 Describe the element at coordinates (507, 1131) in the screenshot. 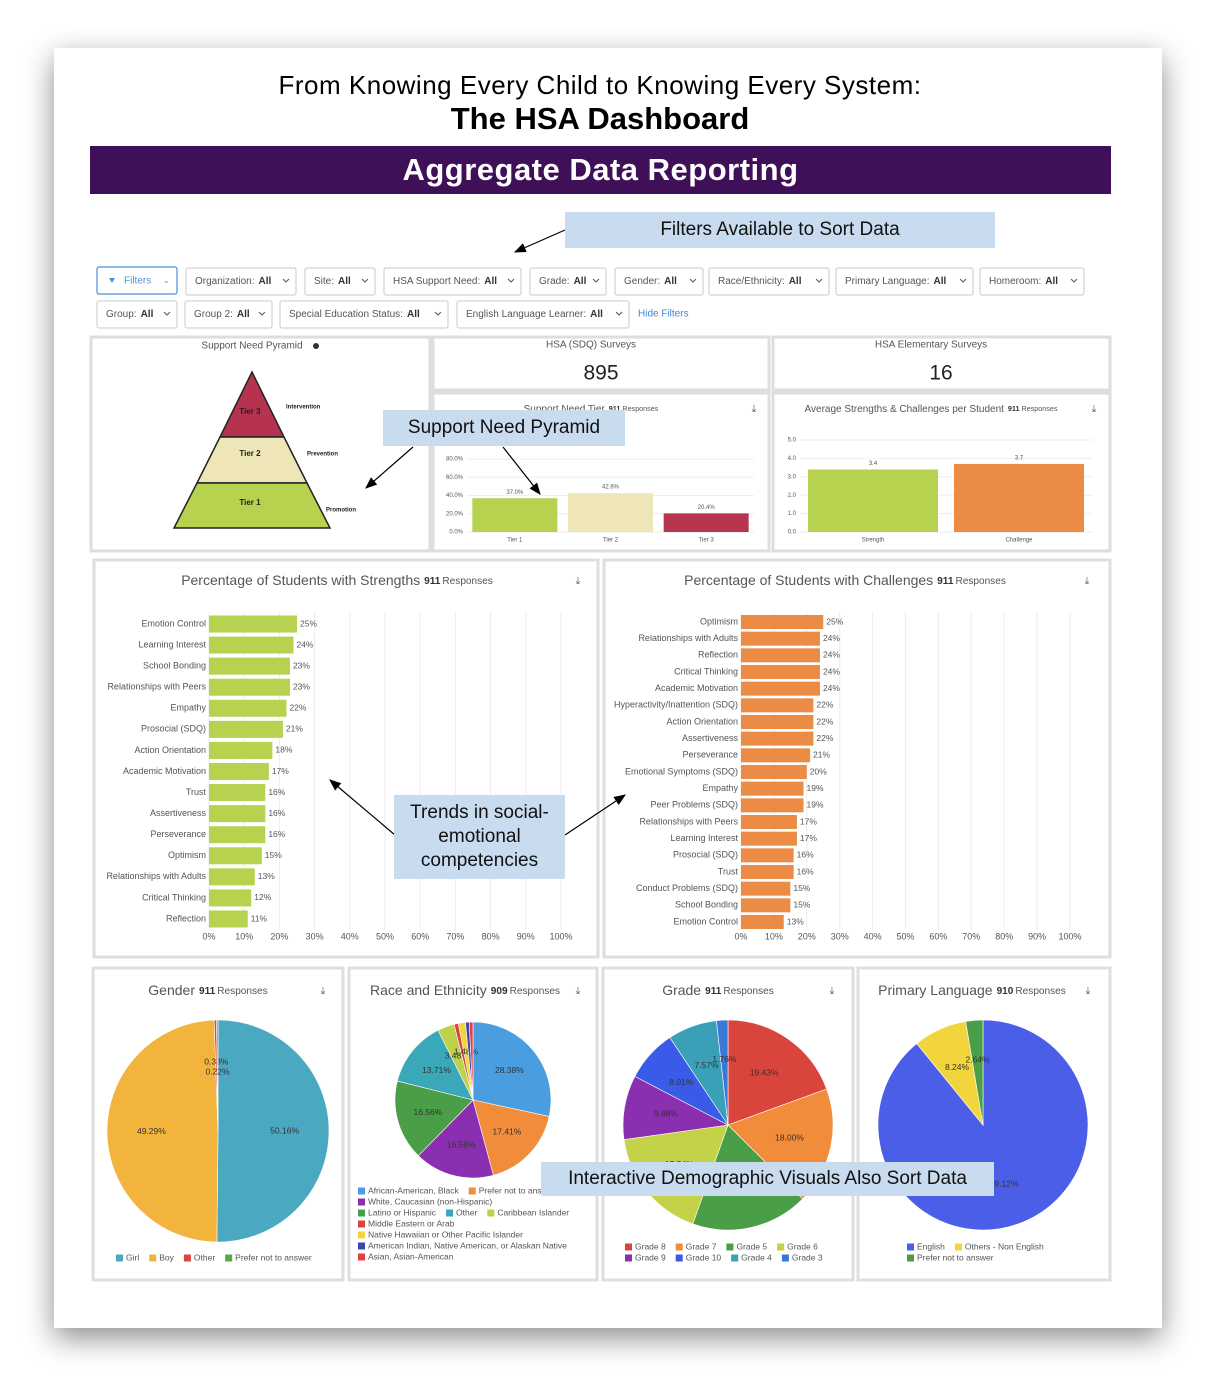

I see `slice-label: 17.41%` at that location.